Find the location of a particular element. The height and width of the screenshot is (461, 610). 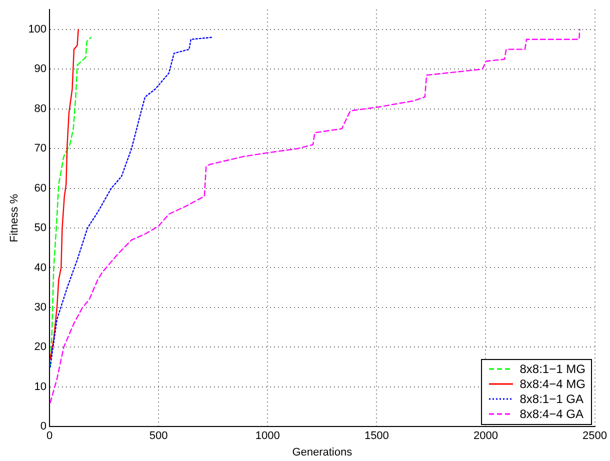

y-tick-label: 90 is located at coordinates (40, 69).